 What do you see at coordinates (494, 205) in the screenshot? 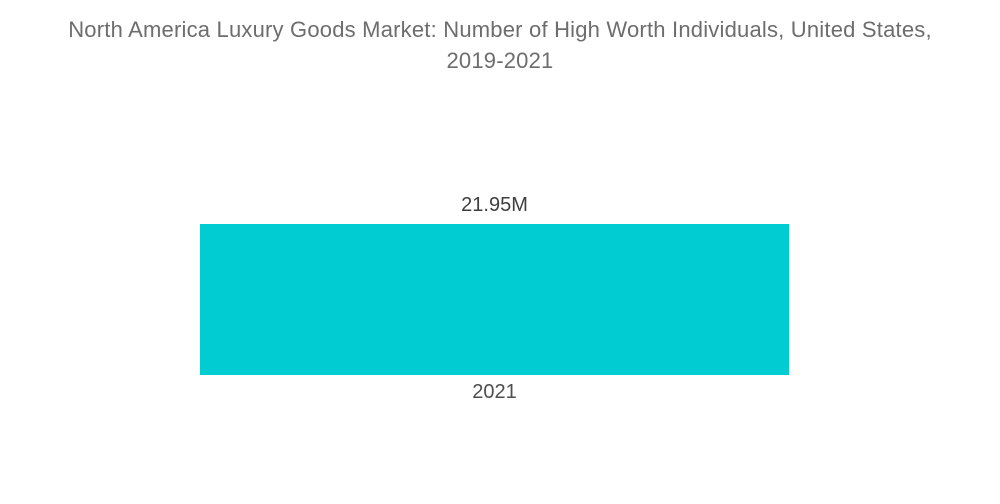
I see `bar-value-label: 21.95M` at bounding box center [494, 205].